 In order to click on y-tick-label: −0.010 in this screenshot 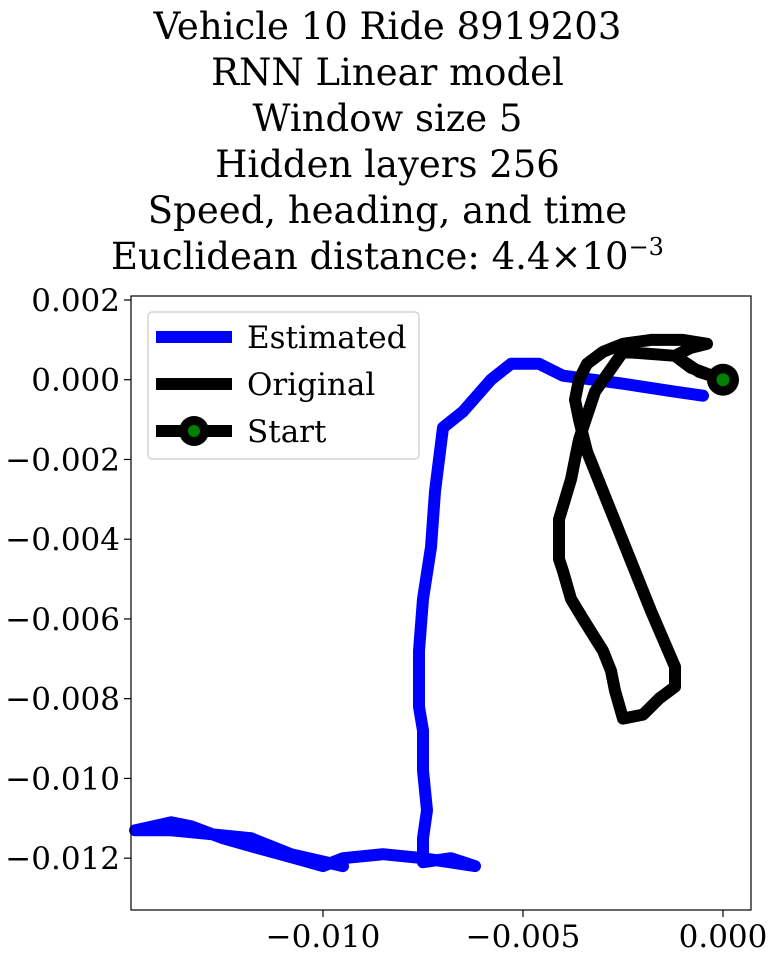, I will do `click(62, 779)`.